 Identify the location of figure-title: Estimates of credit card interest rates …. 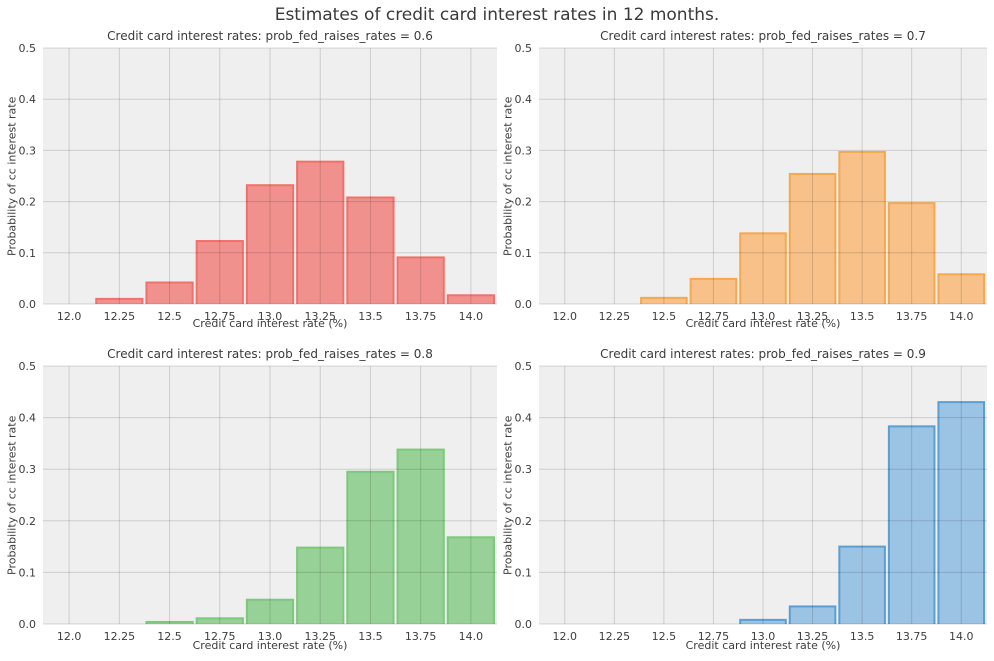
(497, 15).